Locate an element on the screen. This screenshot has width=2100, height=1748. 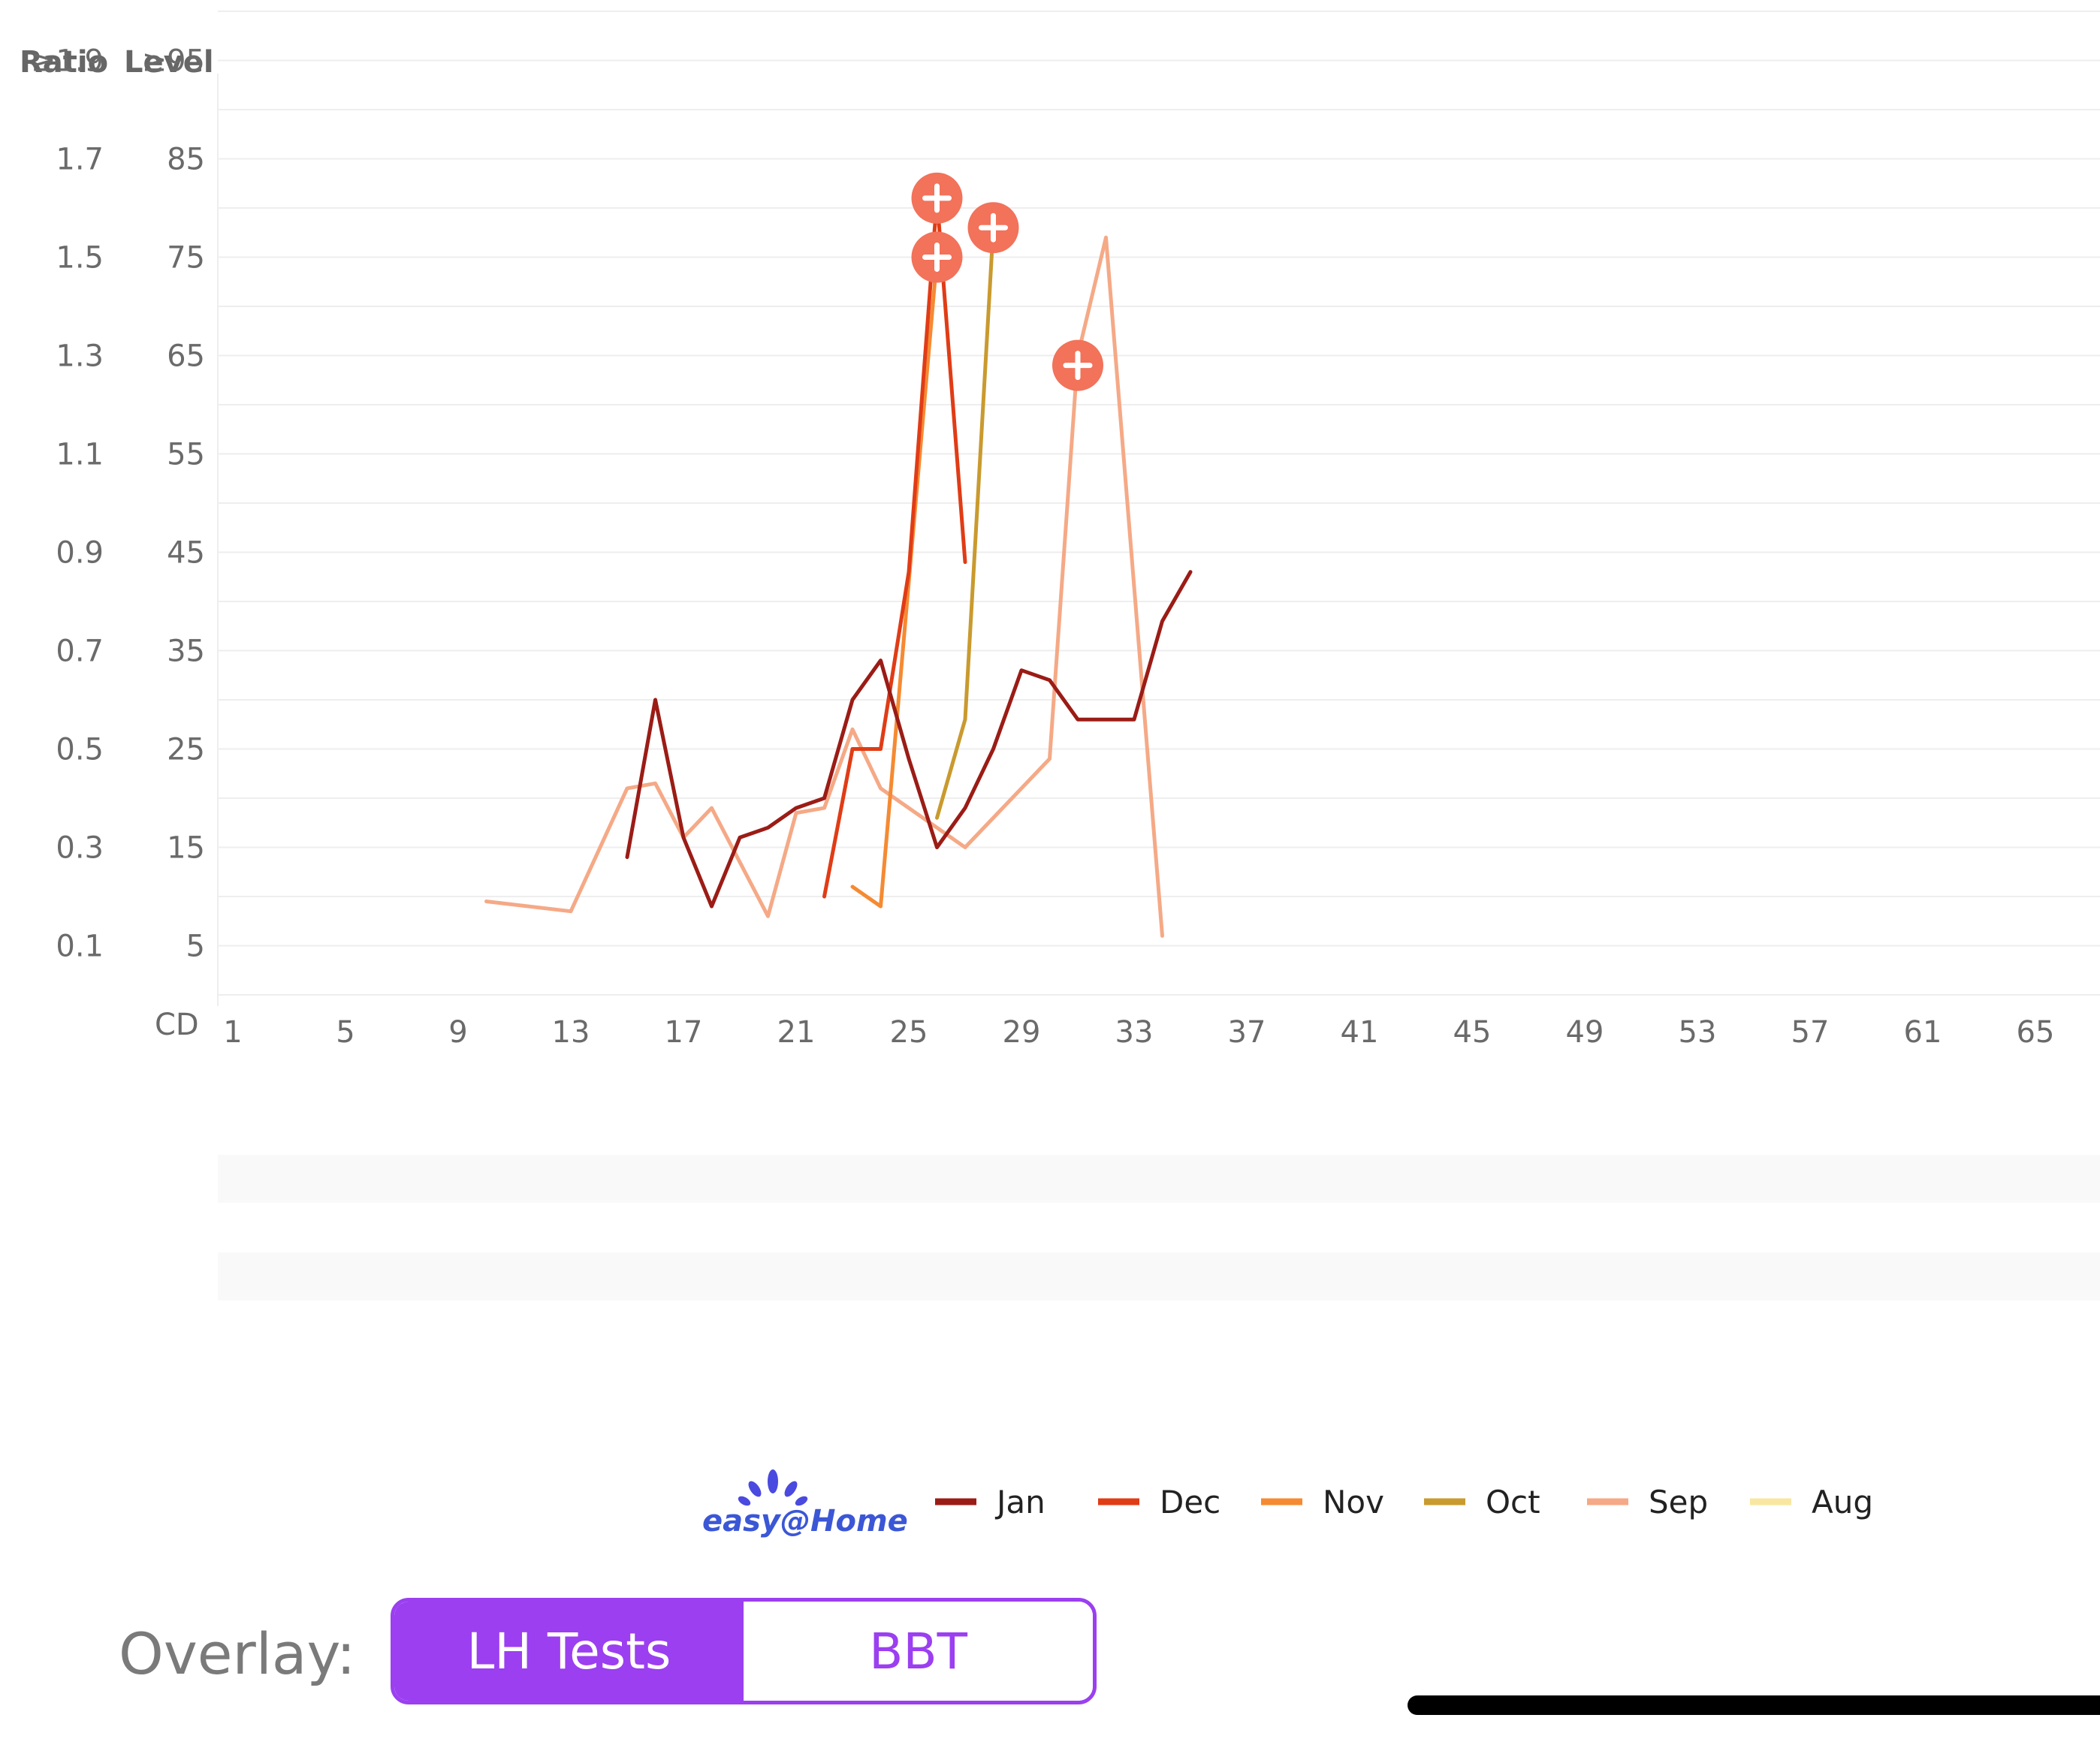
level-header: Level is located at coordinates (169, 62).